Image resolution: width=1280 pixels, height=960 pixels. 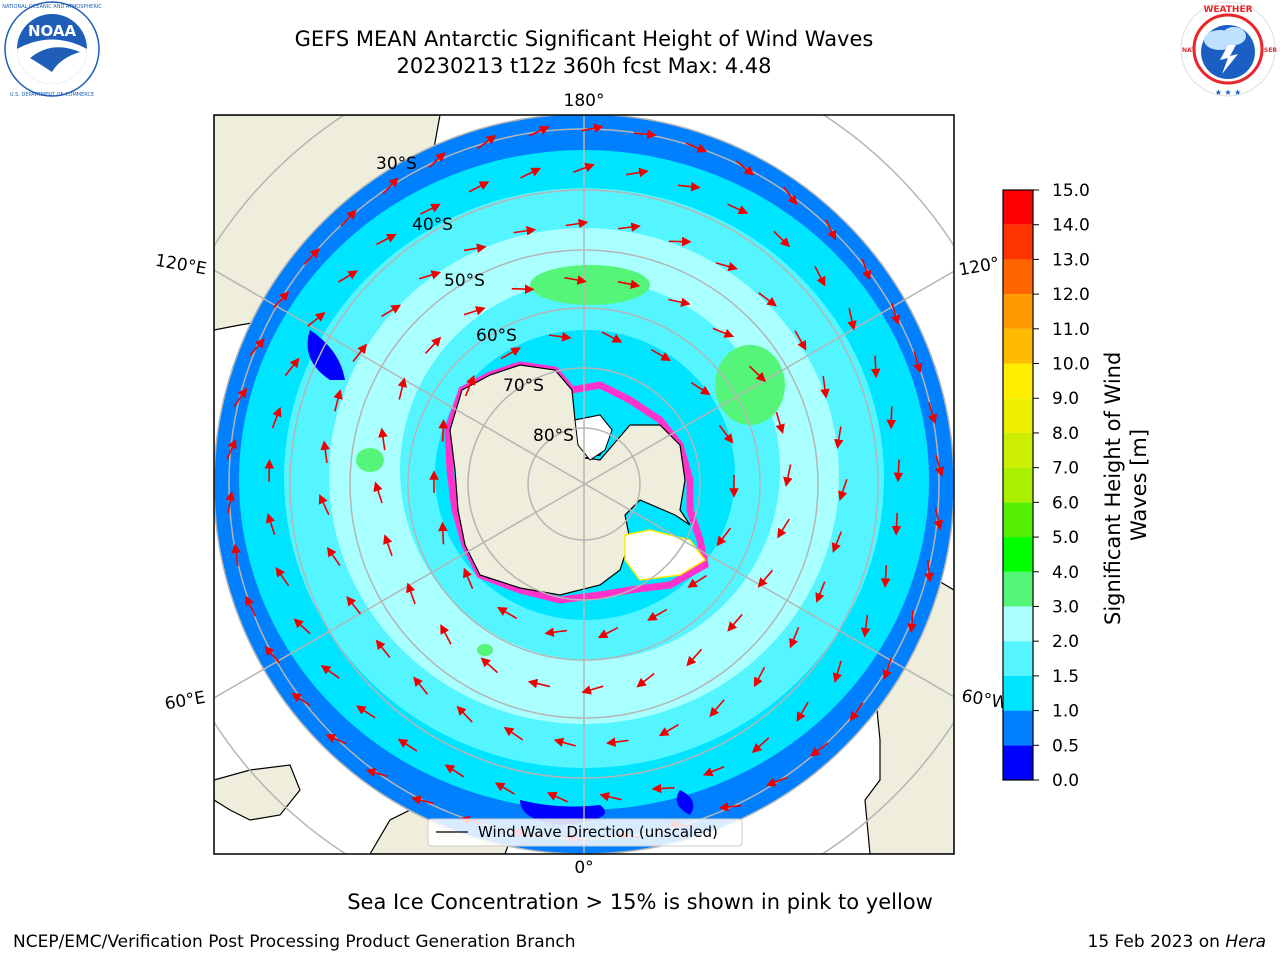 I want to click on colorbar-frame, so click(x=1018, y=485).